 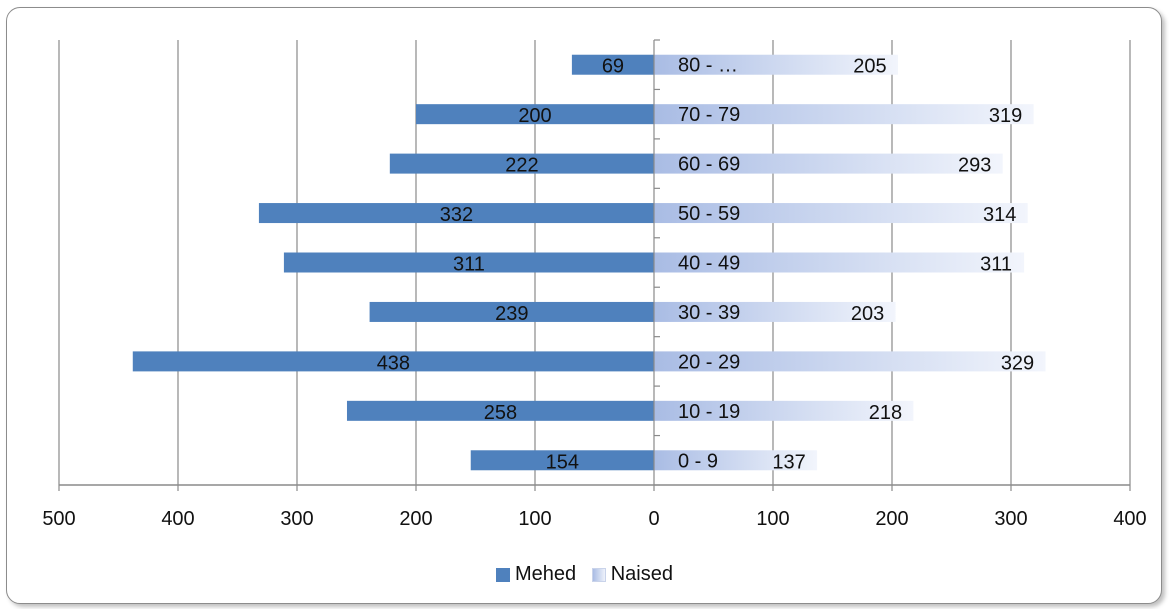 I want to click on legend-label-mehed: Mehed, so click(x=546, y=574).